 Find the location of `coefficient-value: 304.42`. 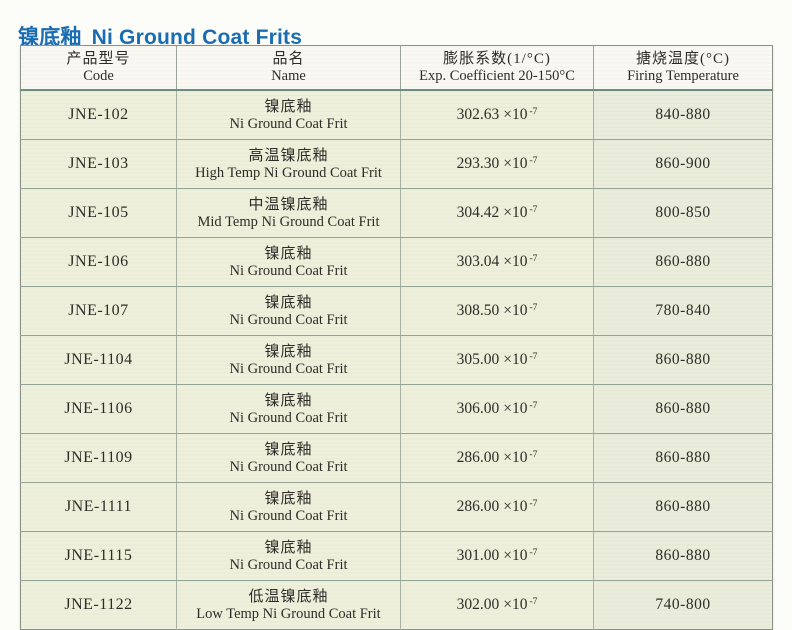

coefficient-value: 304.42 is located at coordinates (478, 212).